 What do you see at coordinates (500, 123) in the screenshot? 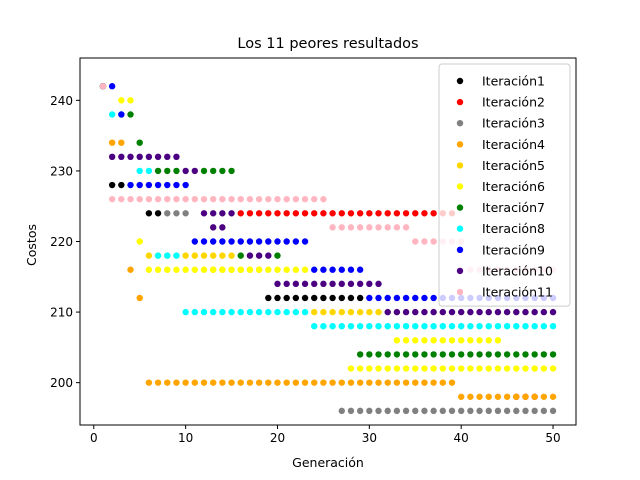
I see `legend-item: Iteración3` at bounding box center [500, 123].